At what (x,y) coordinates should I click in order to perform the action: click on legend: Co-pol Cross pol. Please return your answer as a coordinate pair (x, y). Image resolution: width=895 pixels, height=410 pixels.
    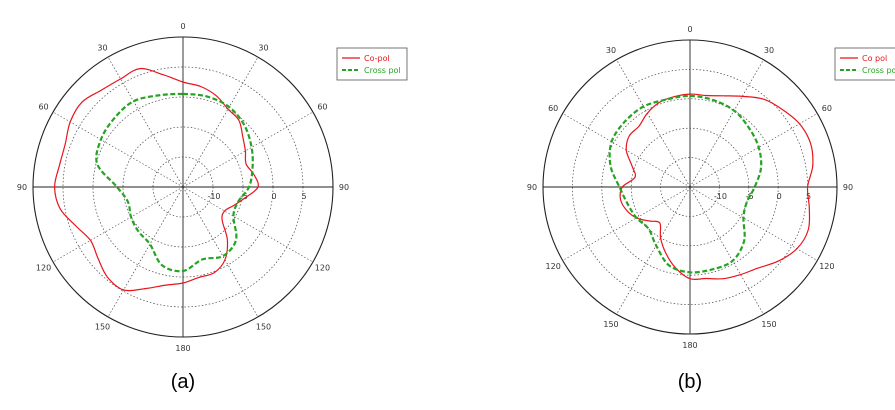
    Looking at the image, I should click on (372, 64).